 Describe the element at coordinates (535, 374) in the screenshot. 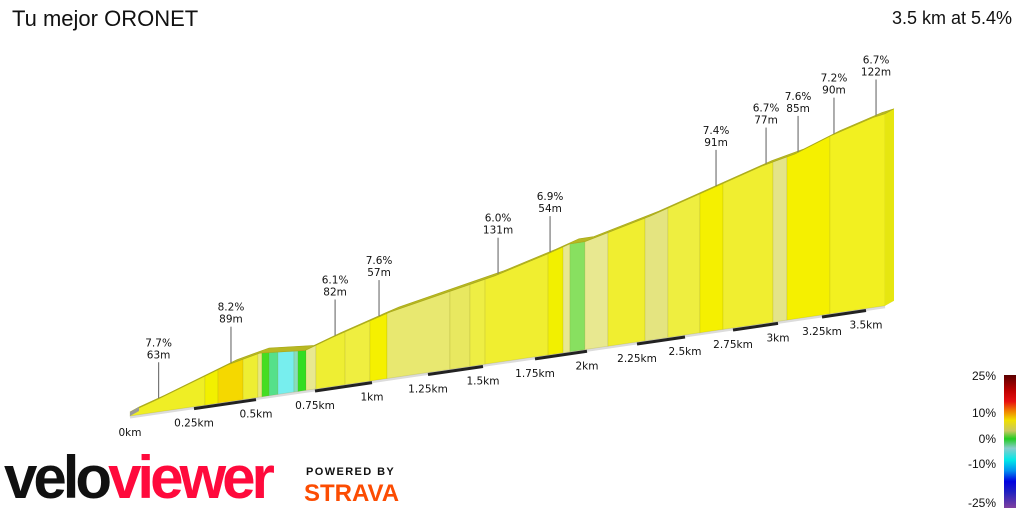

I see `distance-tick-label: 1.75km` at that location.